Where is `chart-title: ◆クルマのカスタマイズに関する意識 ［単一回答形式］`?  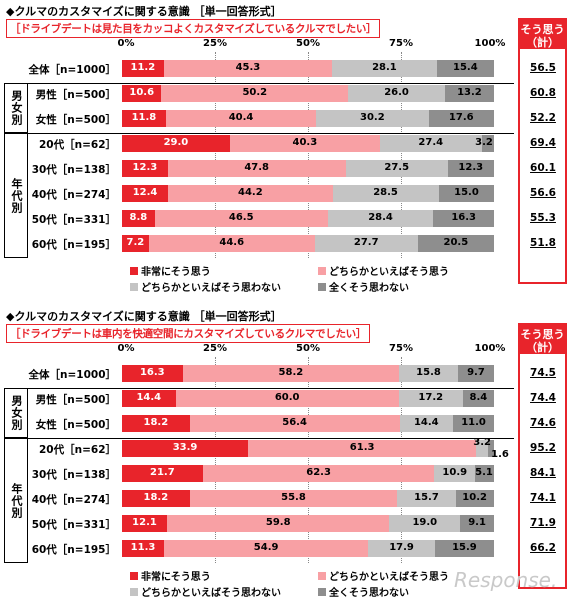
chart-title: ◆クルマのカスタマイズに関する意識 ［単一回答形式］ is located at coordinates (144, 11).